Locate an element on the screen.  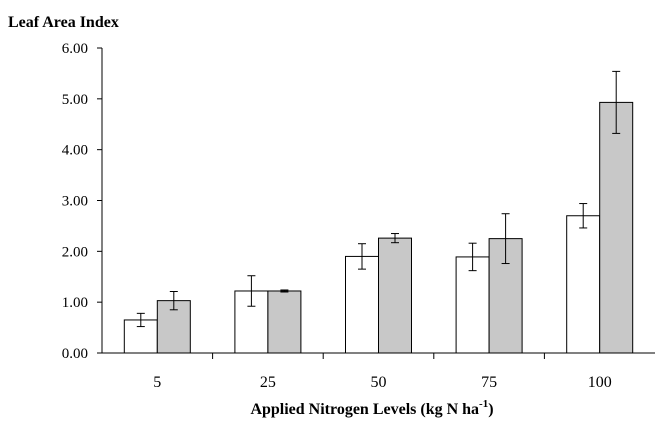
y-tick-label: 2.00 is located at coordinates (75, 252).